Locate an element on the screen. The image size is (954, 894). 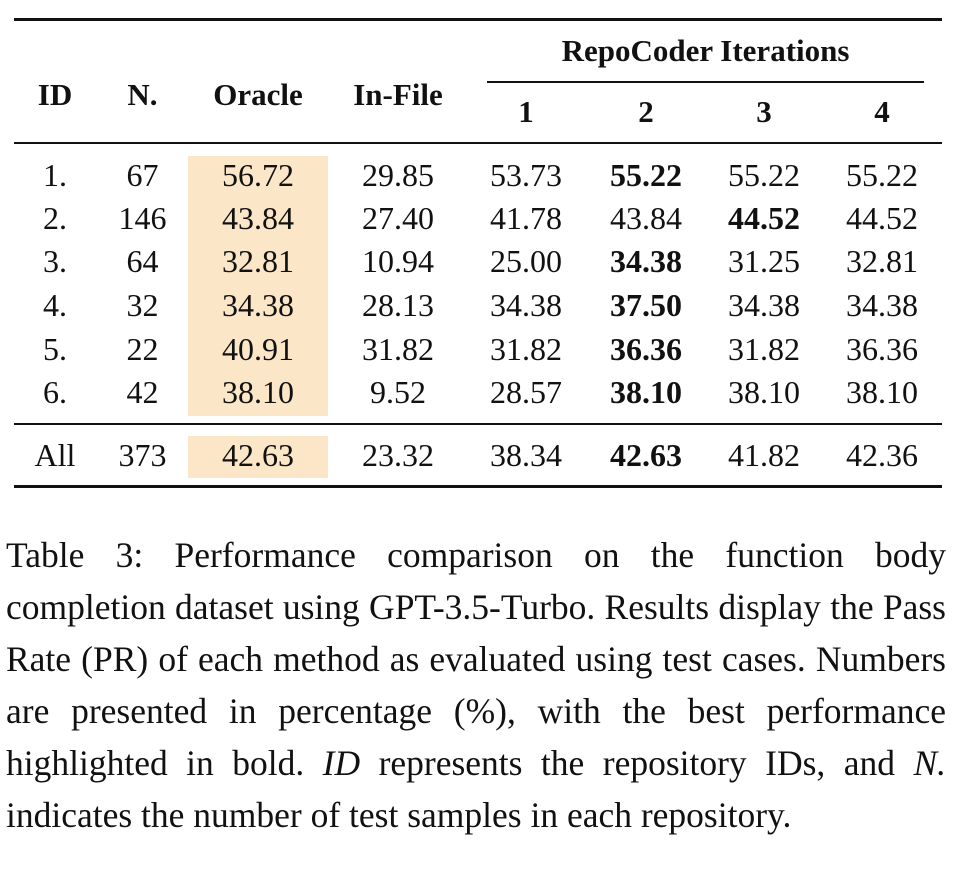
oracle-highlight-total is located at coordinates (258, 457).